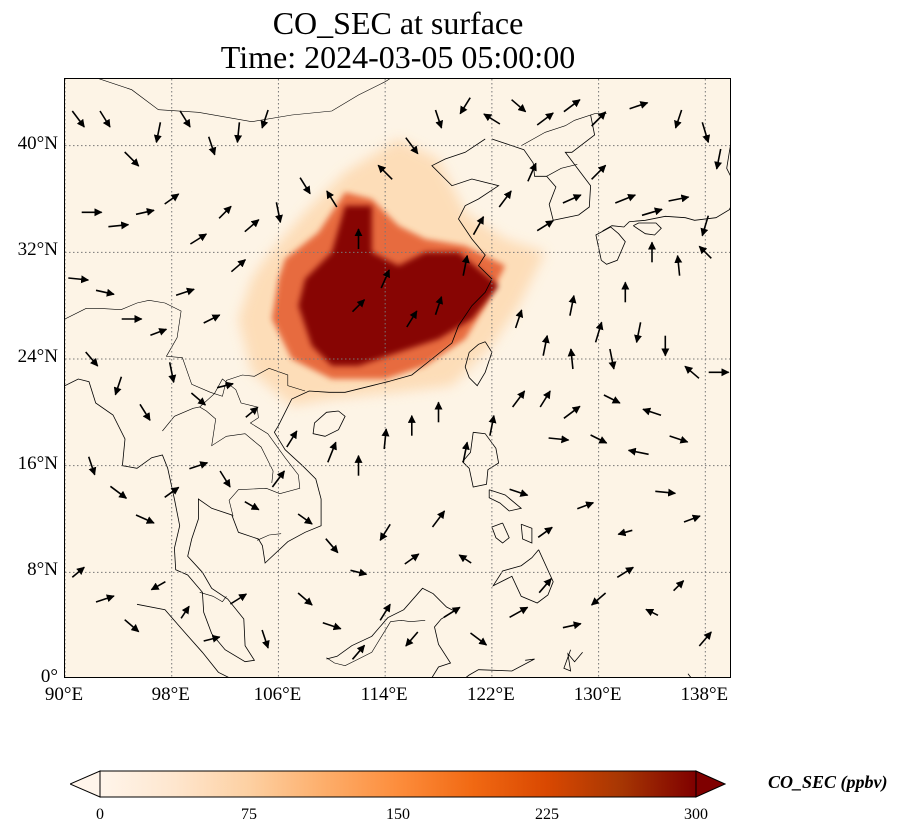 This screenshot has height=836, width=916. I want to click on map-title: CO_SEC at surface, so click(398, 23).